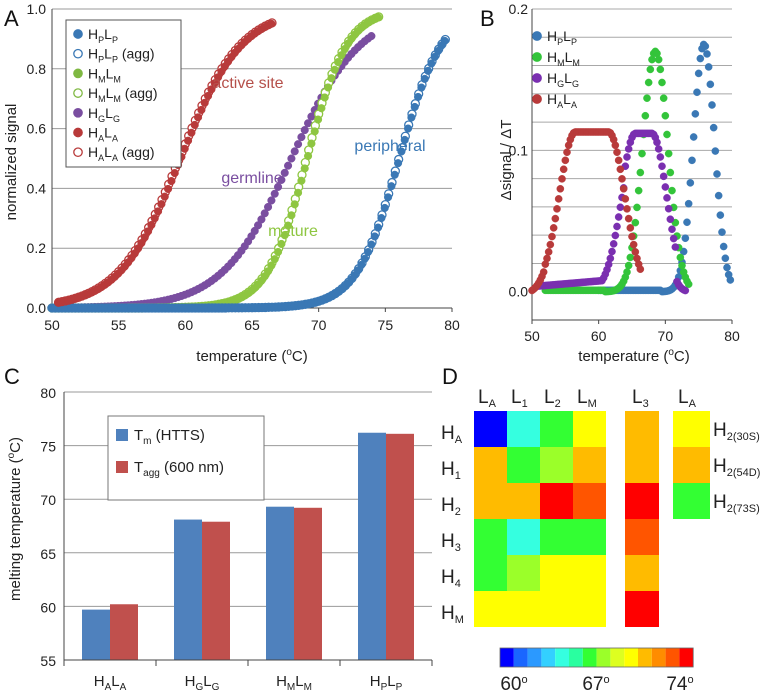  What do you see at coordinates (123, 94) in the screenshot?
I see `legend-label: HMLM (agg)` at bounding box center [123, 94].